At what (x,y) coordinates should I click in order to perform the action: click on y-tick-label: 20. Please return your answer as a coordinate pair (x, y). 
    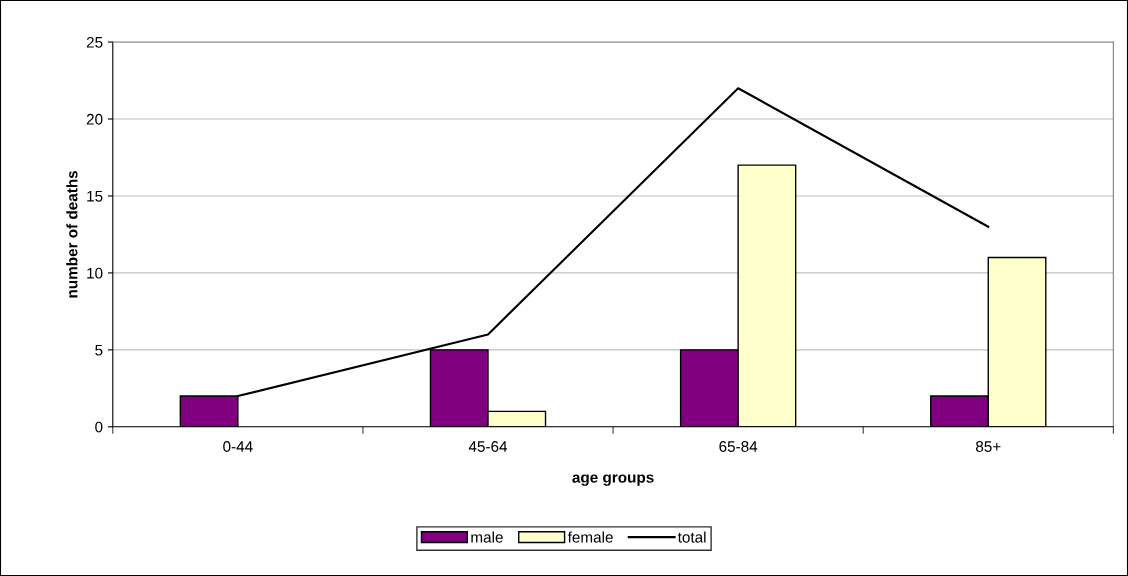
    Looking at the image, I should click on (94, 119).